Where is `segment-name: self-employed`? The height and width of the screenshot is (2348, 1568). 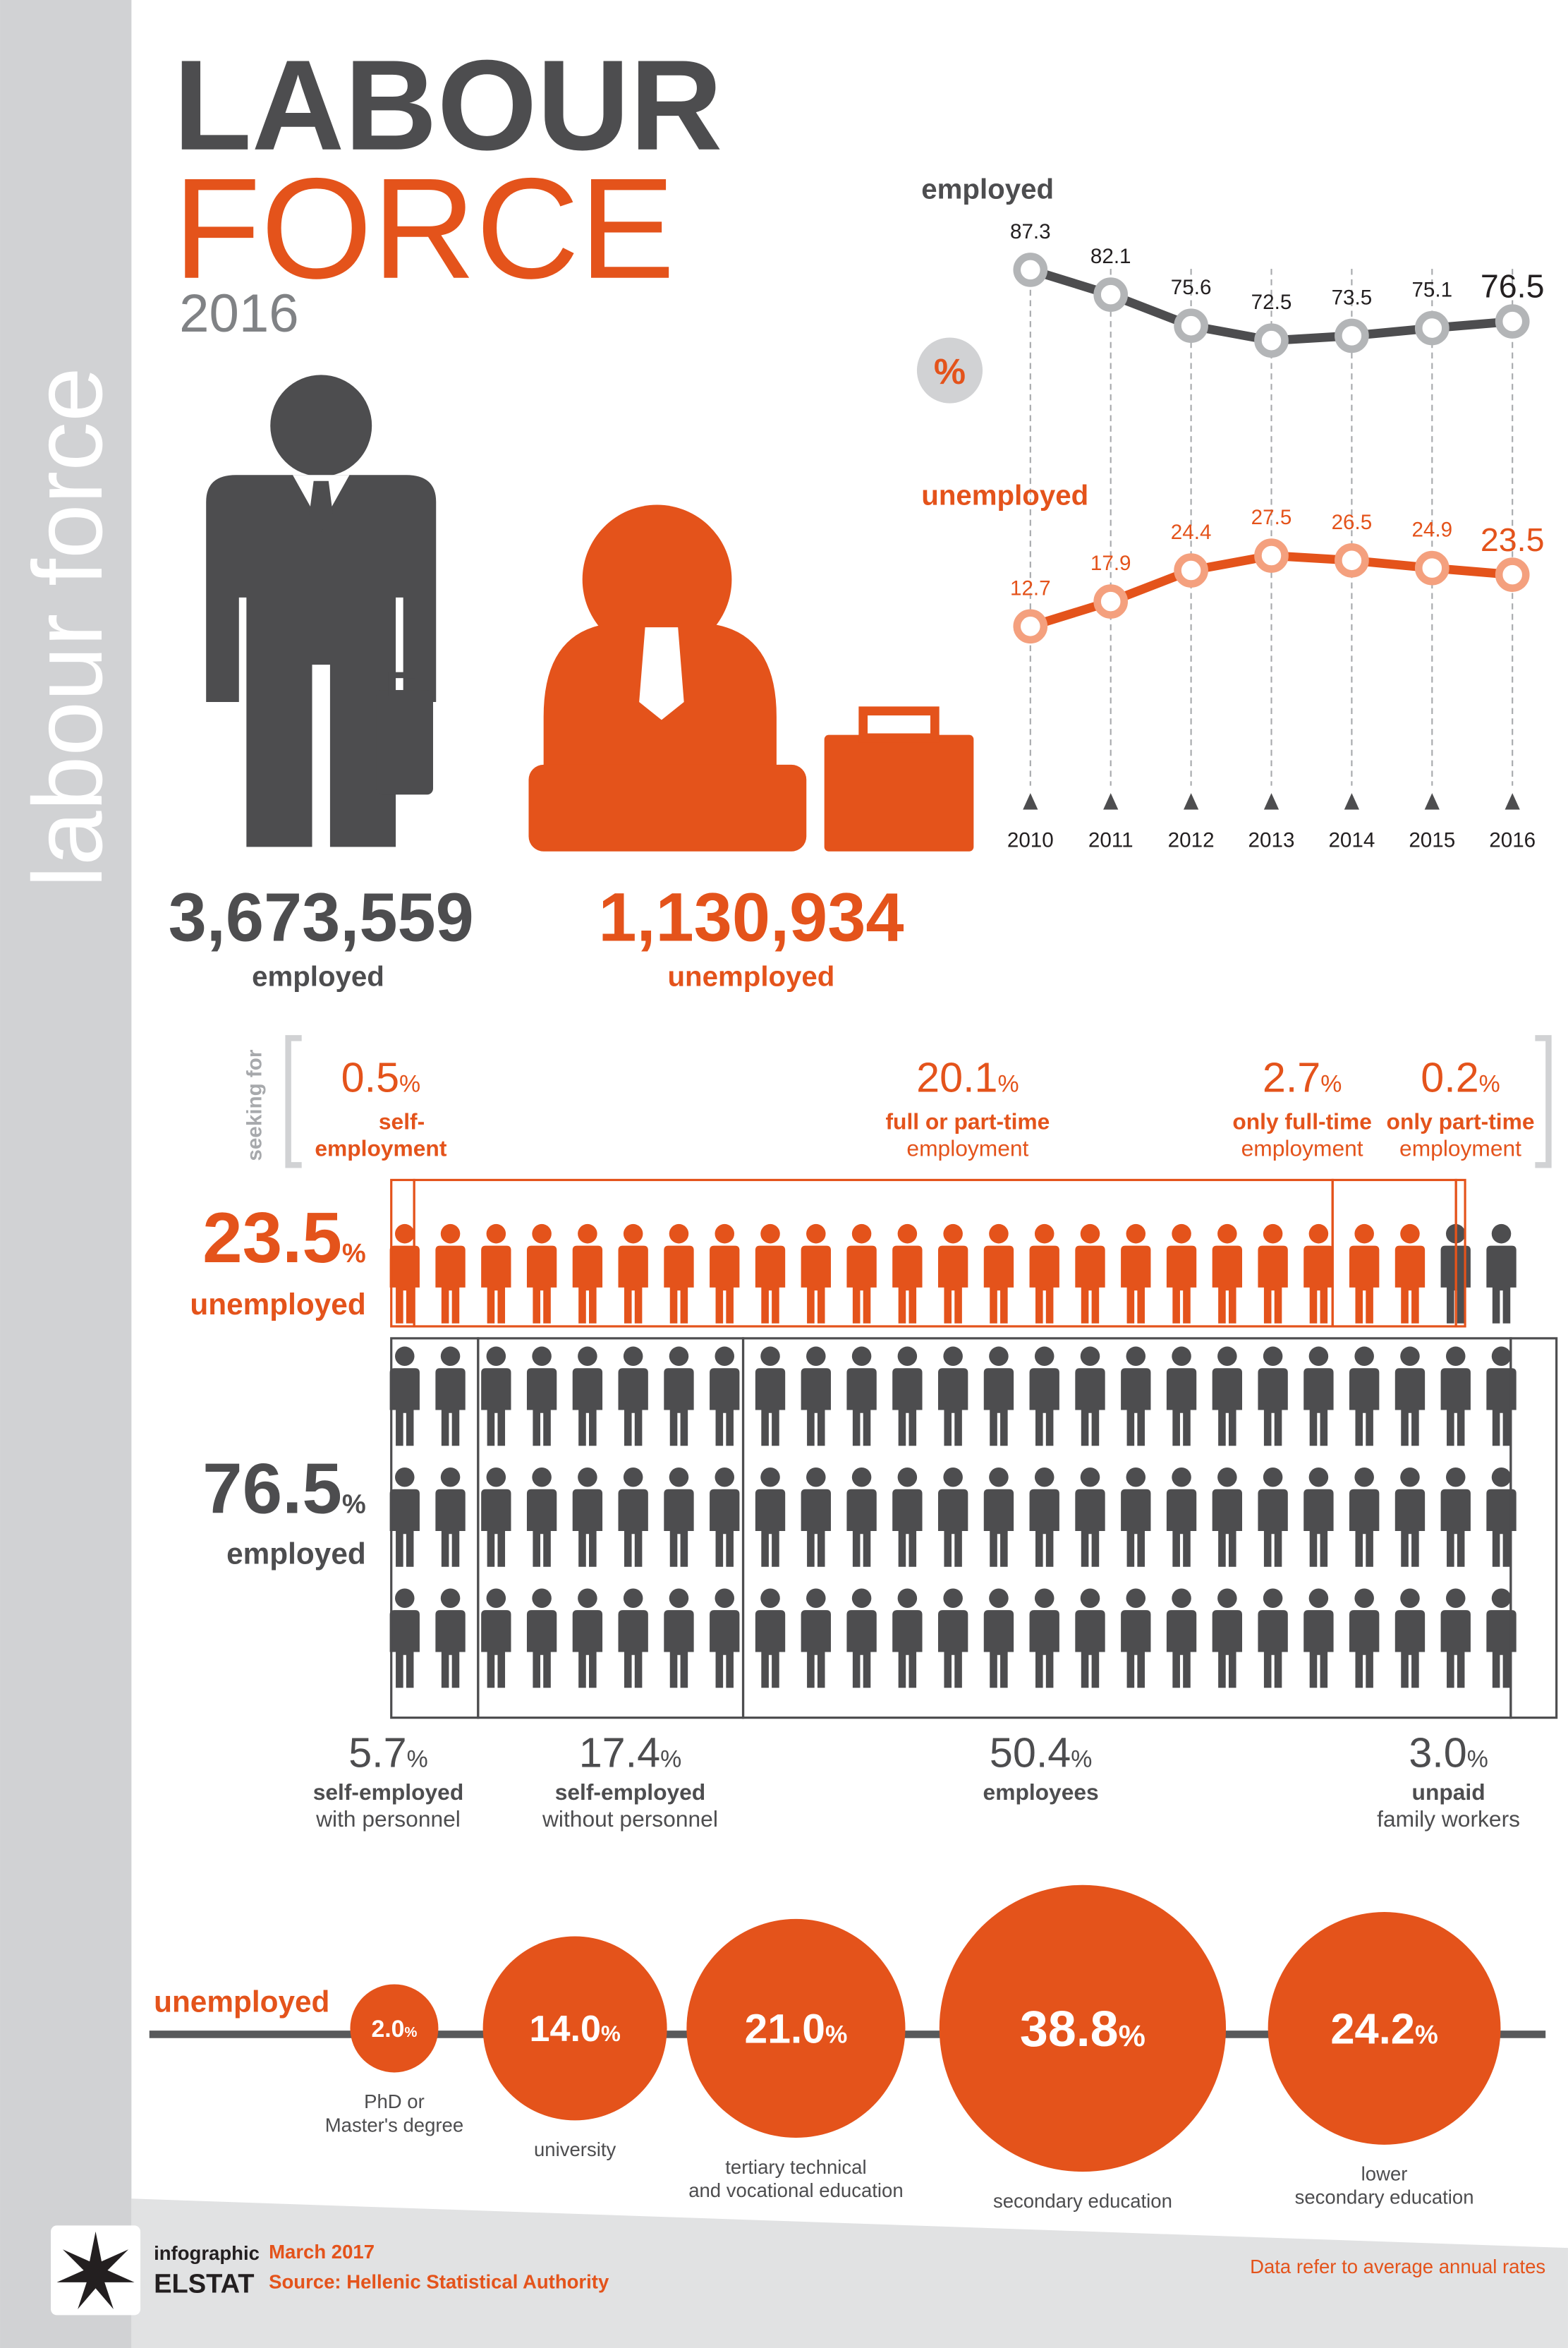 segment-name: self-employed is located at coordinates (630, 1792).